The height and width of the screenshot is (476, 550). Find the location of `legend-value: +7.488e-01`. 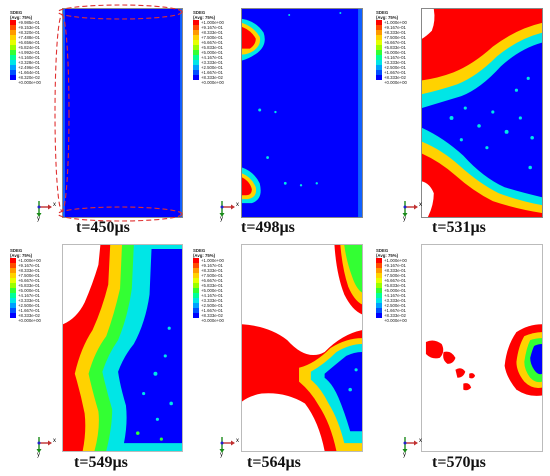

legend-value: +7.488e-01 is located at coordinates (29, 37).